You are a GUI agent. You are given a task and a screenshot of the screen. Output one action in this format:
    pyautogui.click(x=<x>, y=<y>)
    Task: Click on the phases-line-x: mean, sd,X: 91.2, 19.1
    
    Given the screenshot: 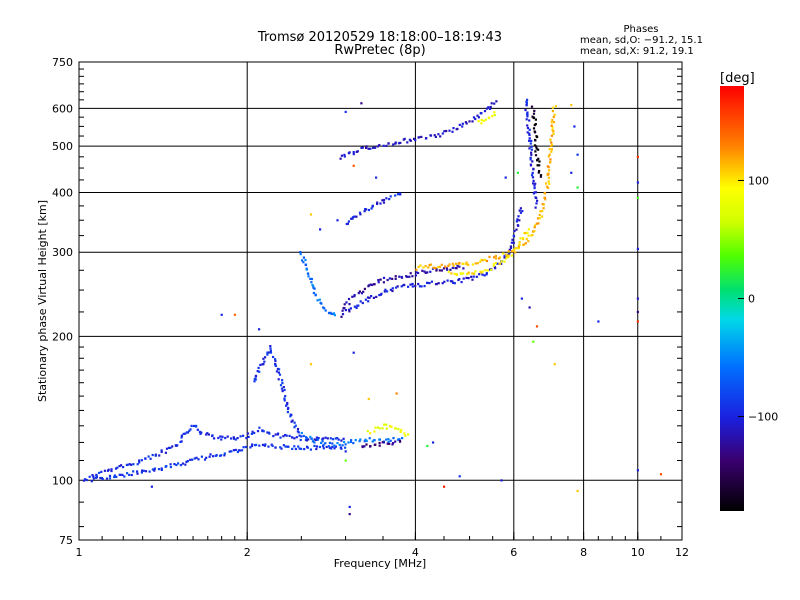 What is the action you would take?
    pyautogui.click(x=637, y=51)
    